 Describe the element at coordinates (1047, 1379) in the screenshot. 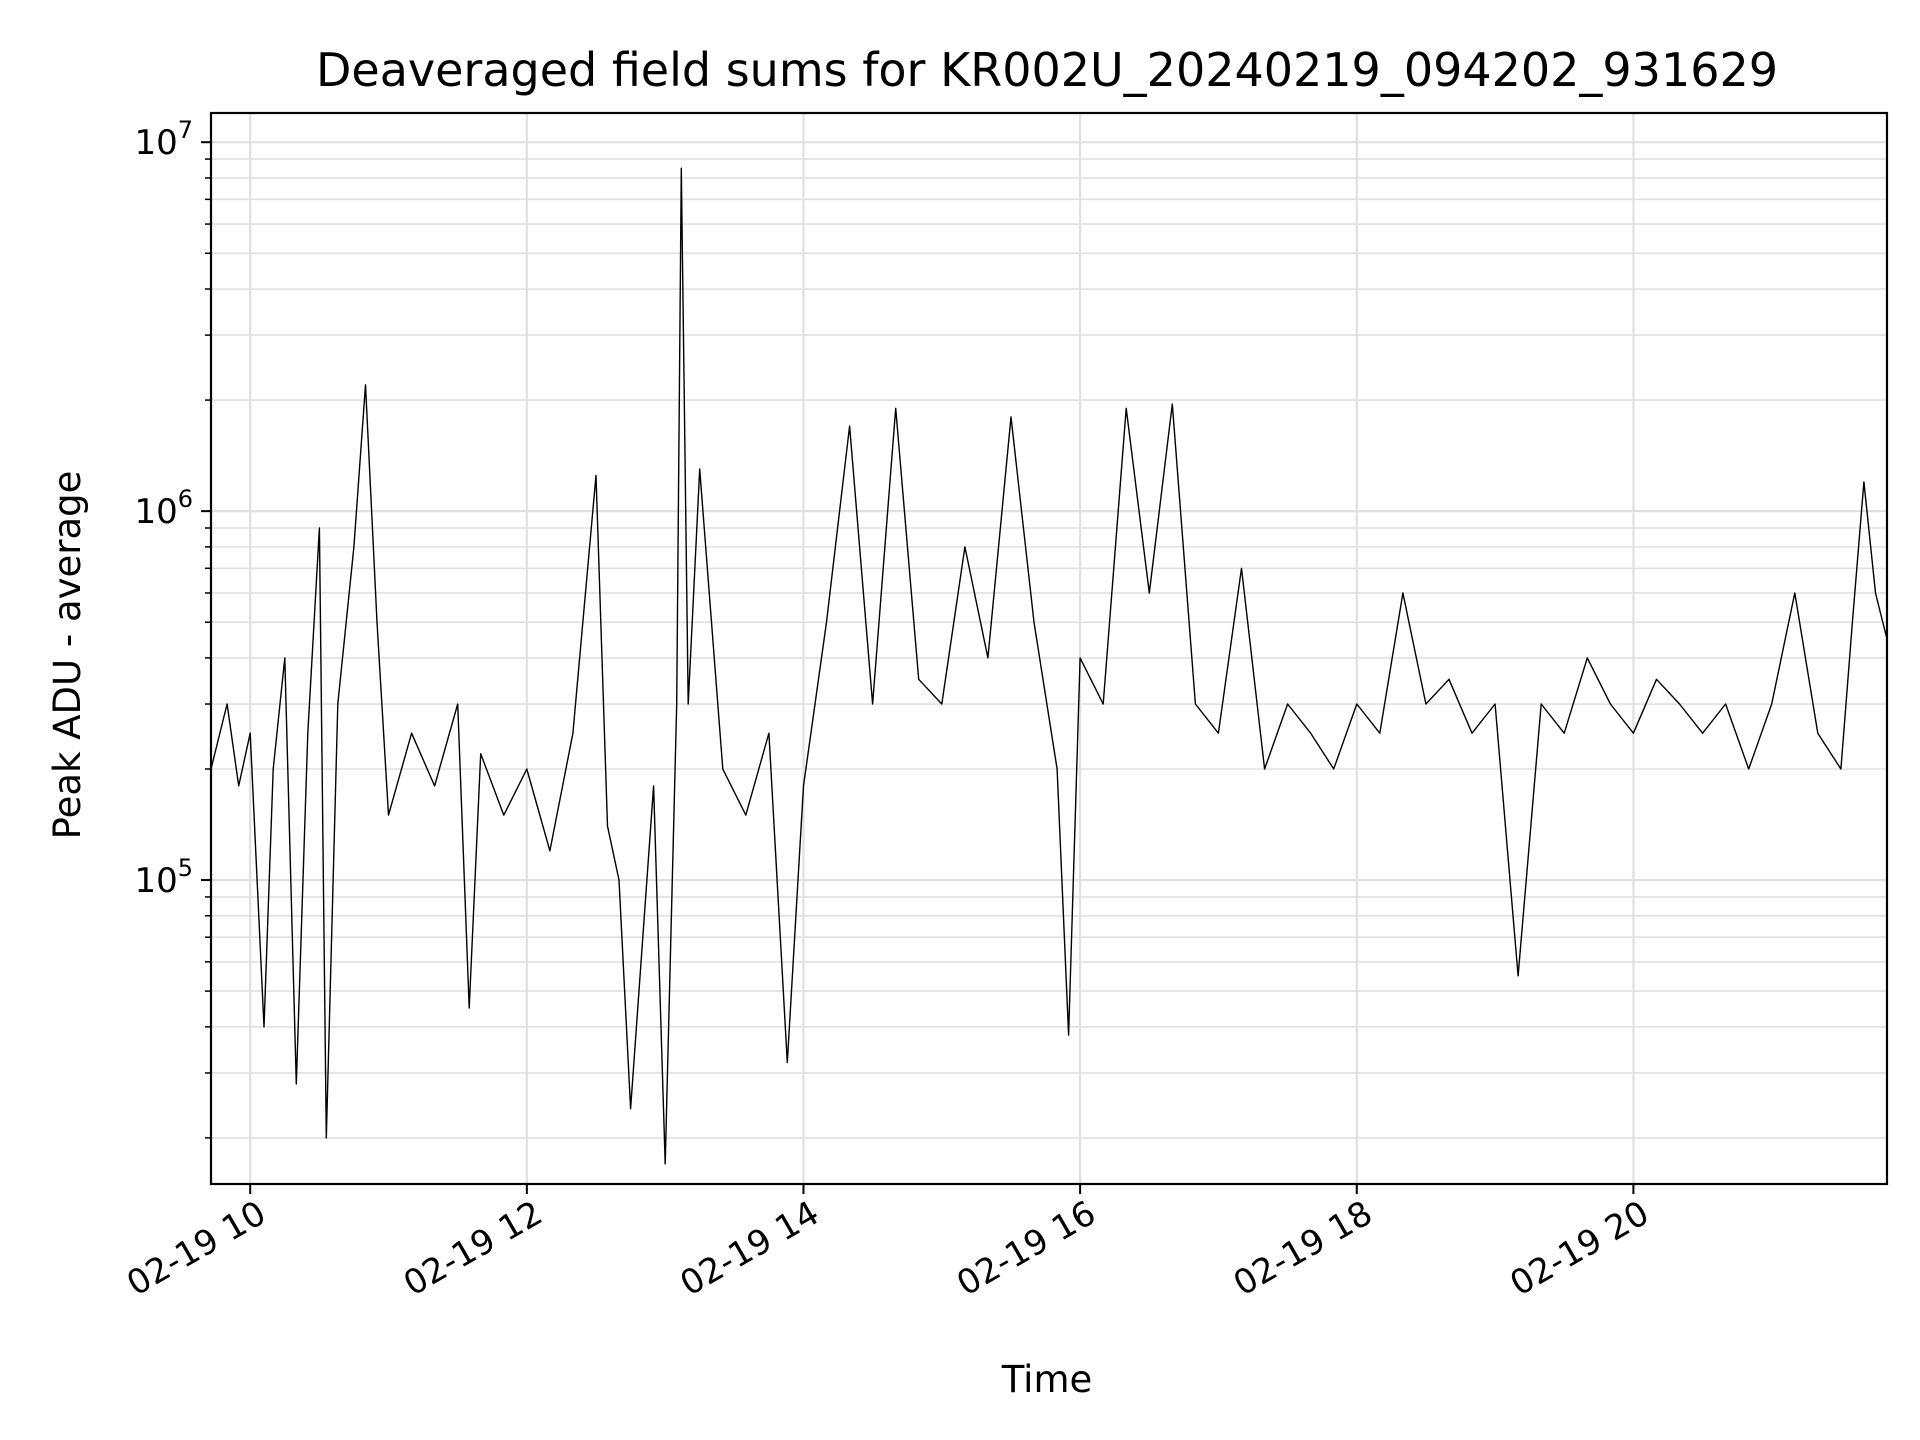

I see `x-axis-label: Time` at that location.